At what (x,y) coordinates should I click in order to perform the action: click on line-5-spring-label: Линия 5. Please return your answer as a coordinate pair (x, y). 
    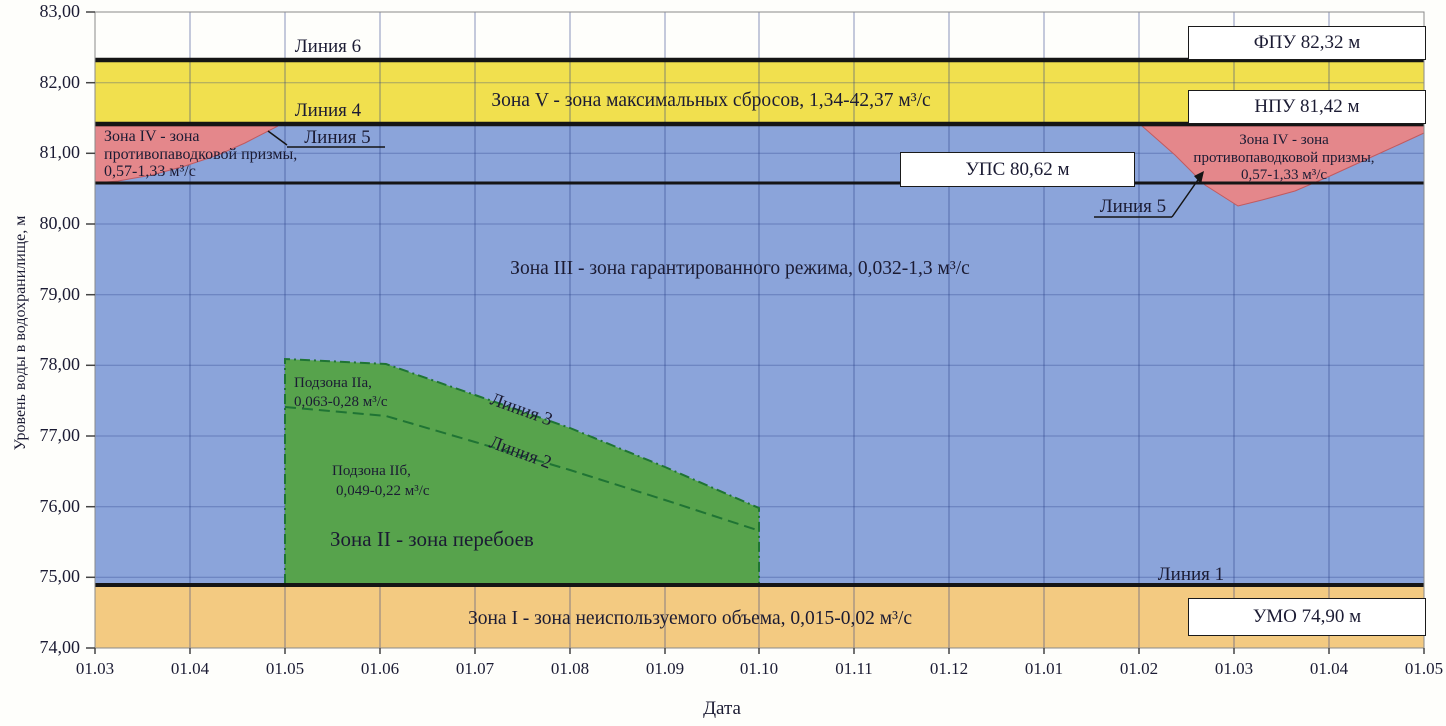
    Looking at the image, I should click on (337, 137).